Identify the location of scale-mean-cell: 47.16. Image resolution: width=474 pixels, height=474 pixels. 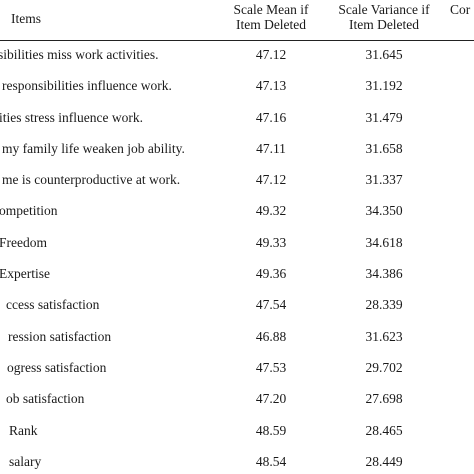
(271, 117).